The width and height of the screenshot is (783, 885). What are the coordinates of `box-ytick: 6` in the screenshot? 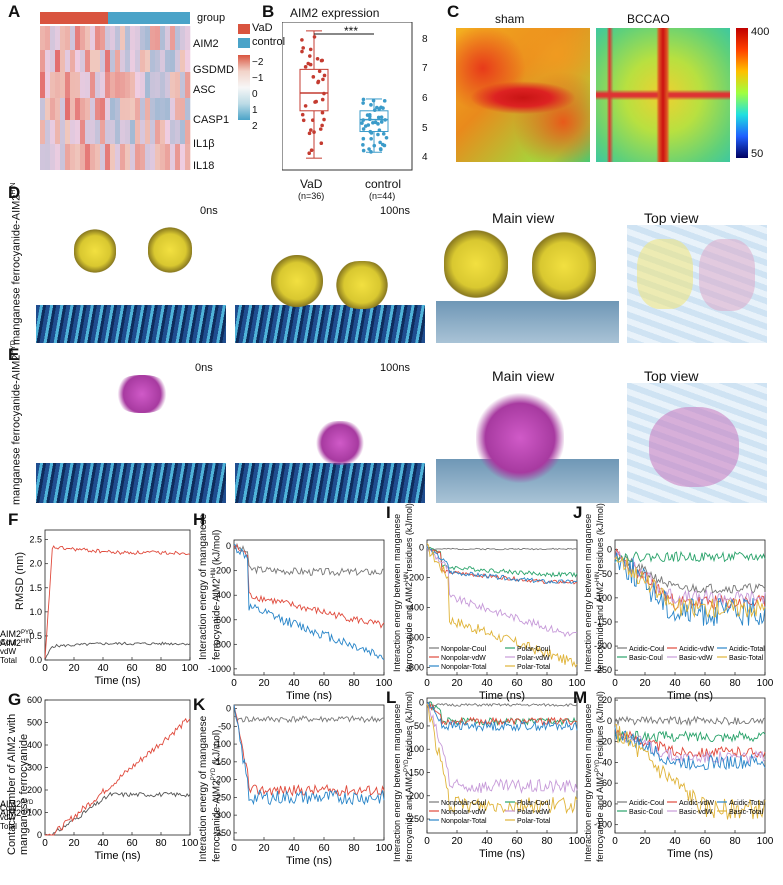 It's located at (425, 98).